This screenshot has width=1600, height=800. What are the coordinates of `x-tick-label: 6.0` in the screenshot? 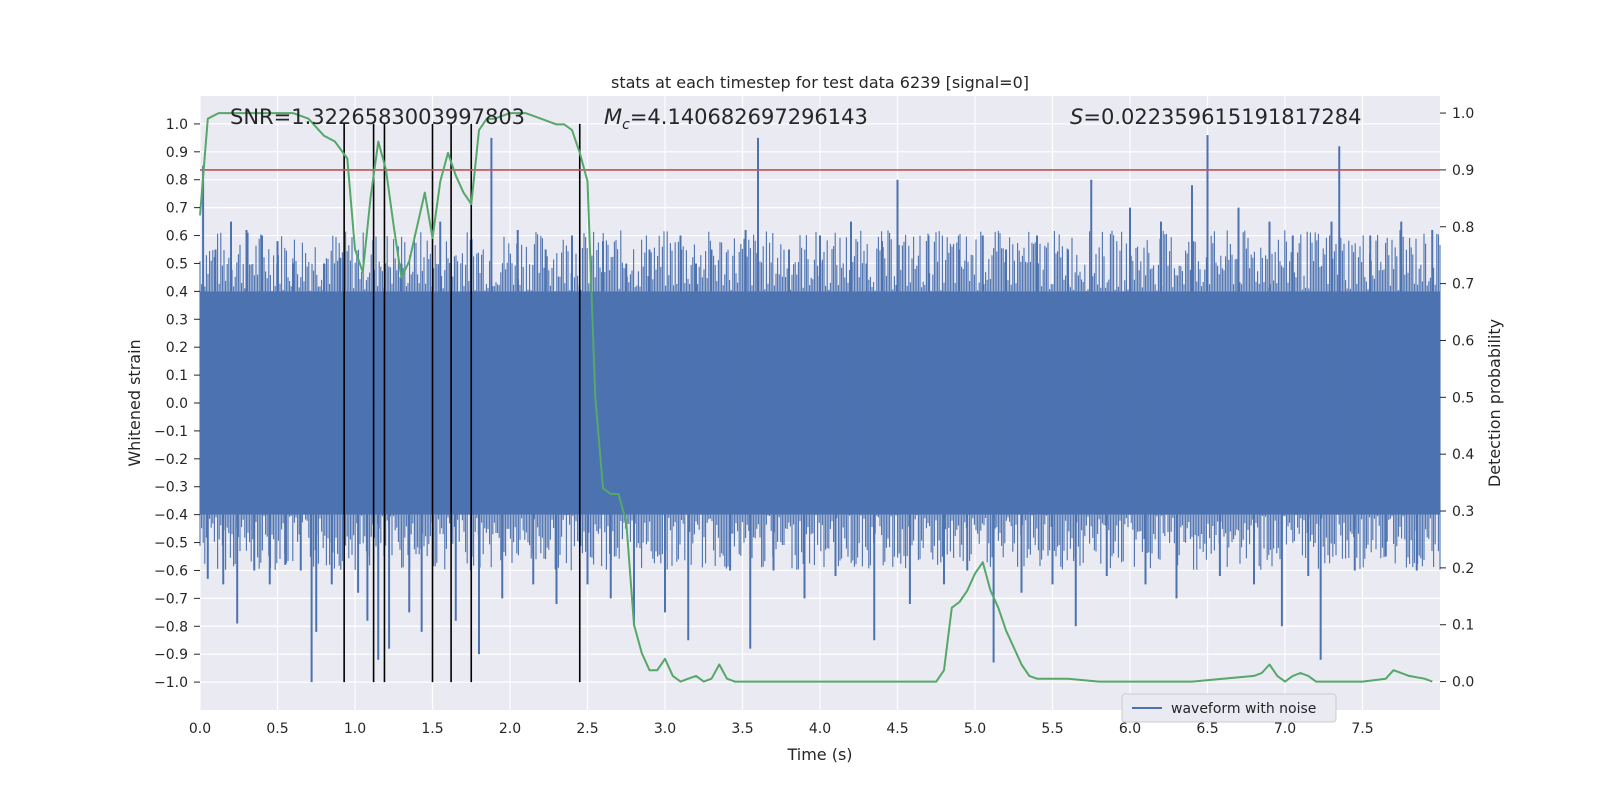 It's located at (1130, 729).